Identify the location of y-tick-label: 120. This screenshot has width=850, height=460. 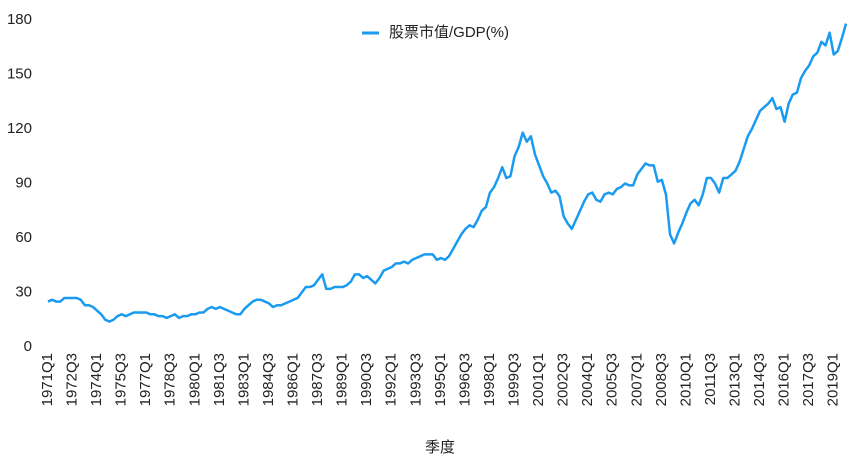
(19, 128).